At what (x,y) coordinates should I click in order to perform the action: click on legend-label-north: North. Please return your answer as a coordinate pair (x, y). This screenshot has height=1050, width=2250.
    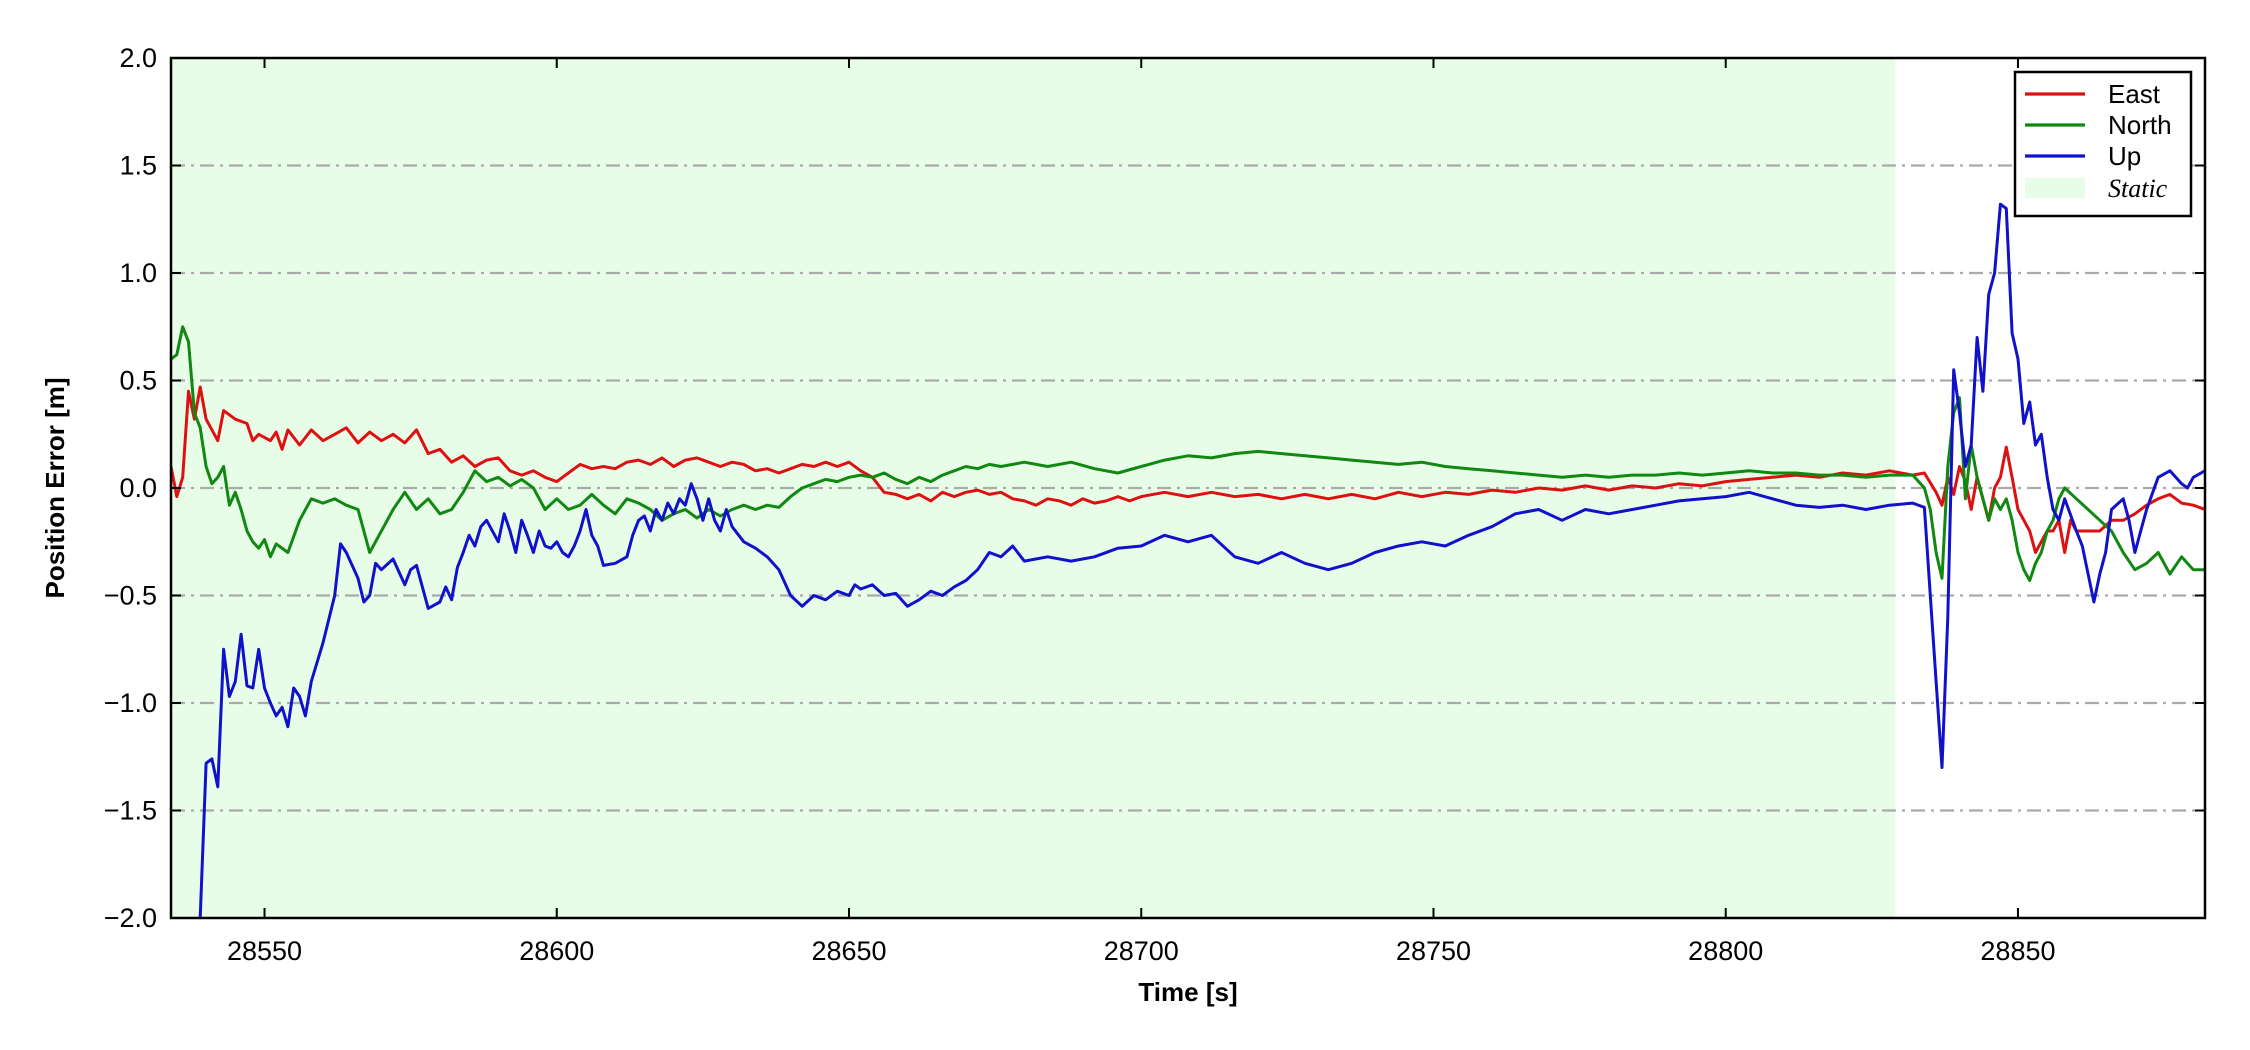
    Looking at the image, I should click on (2140, 125).